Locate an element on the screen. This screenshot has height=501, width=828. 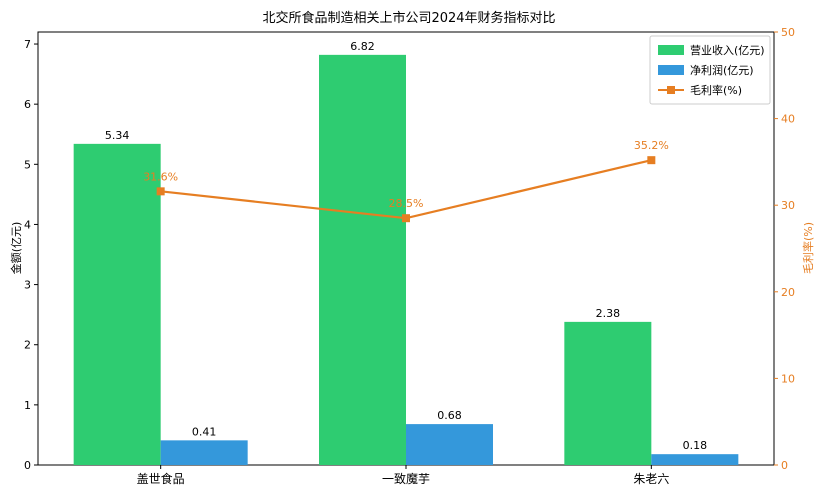
gross-margin-label: 35.2% is located at coordinates (651, 145).